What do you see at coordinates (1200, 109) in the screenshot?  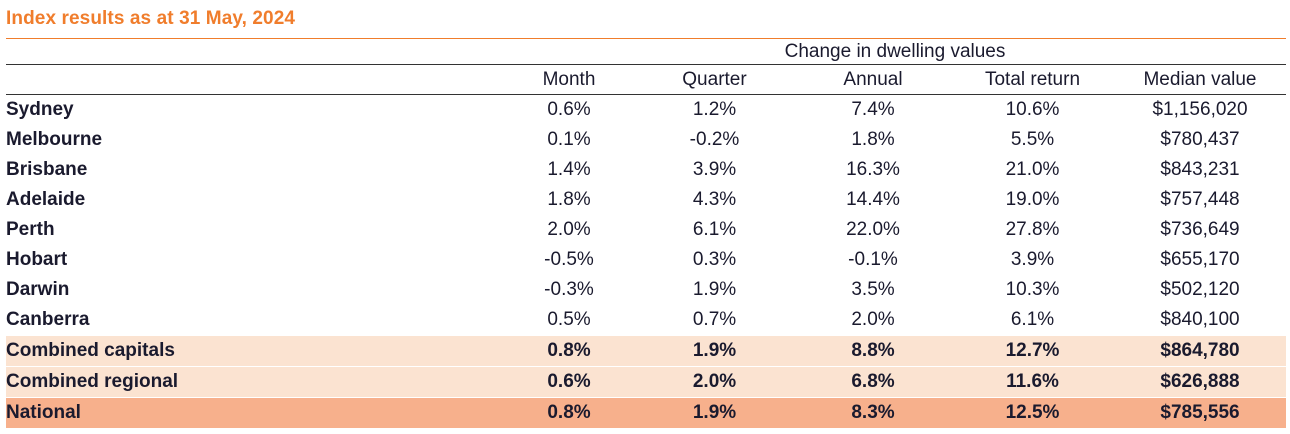 I see `cell-median-value: $1,156,020` at bounding box center [1200, 109].